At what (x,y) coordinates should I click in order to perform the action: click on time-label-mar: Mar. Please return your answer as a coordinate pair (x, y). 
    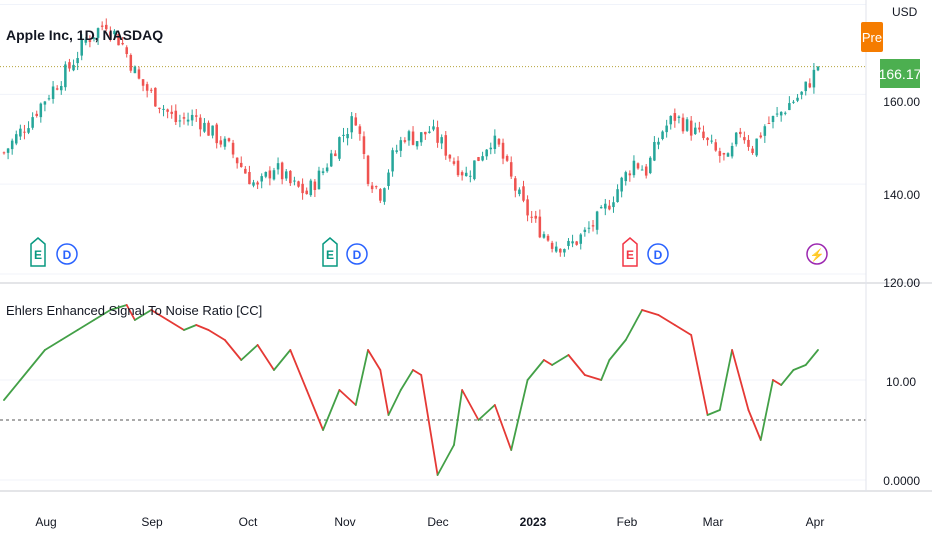
    Looking at the image, I should click on (713, 522).